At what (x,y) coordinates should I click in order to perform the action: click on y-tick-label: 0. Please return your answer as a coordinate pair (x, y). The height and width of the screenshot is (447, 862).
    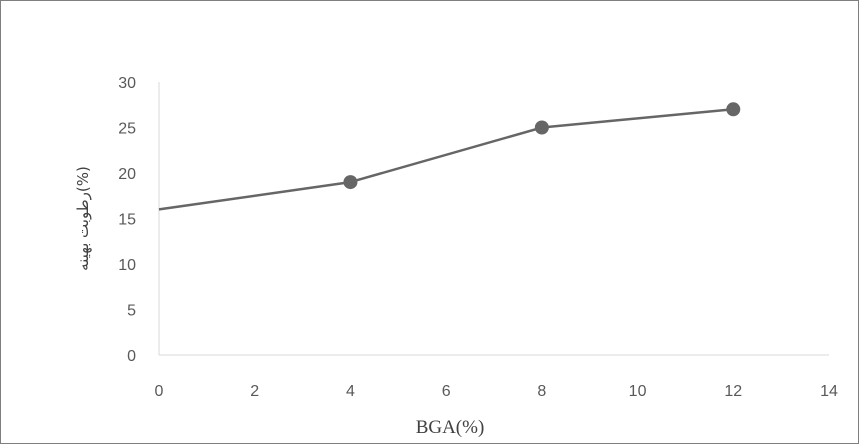
    Looking at the image, I should click on (131, 356).